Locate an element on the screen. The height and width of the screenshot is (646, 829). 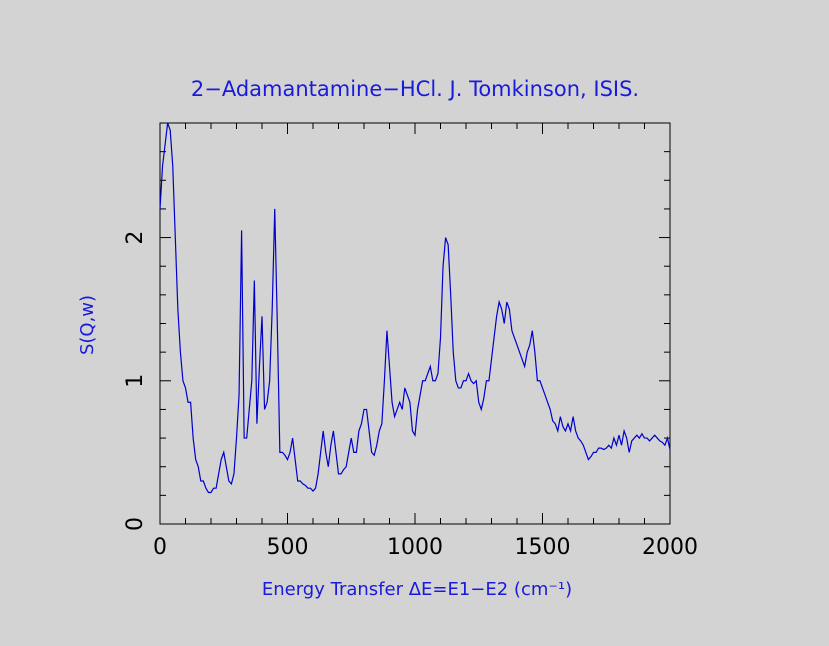
y-tick-label: 1 is located at coordinates (135, 381).